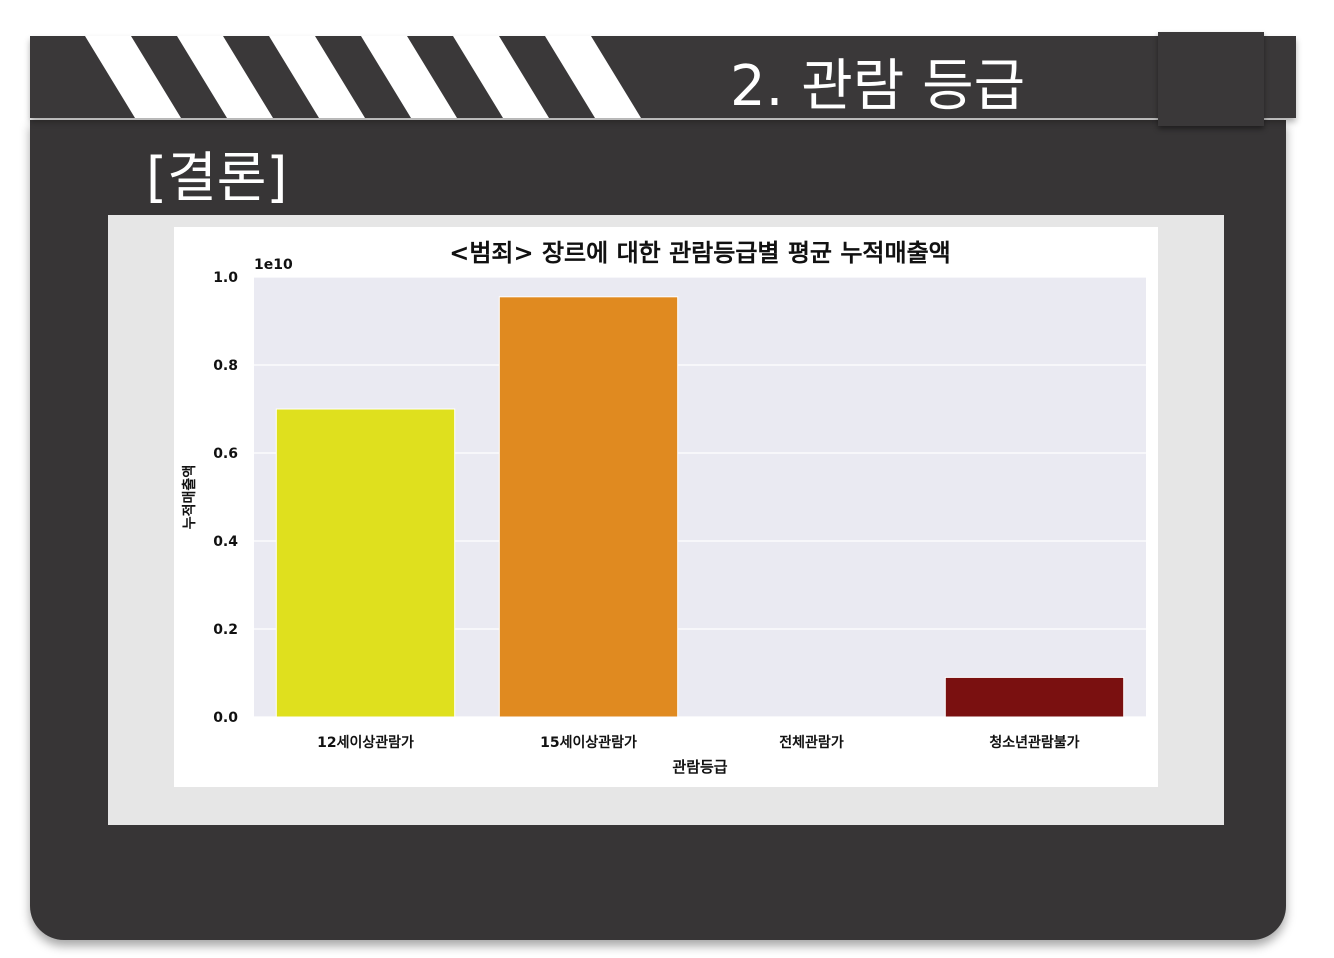 This screenshot has height=958, width=1334. I want to click on clapper-stripes, so click(363, 77).